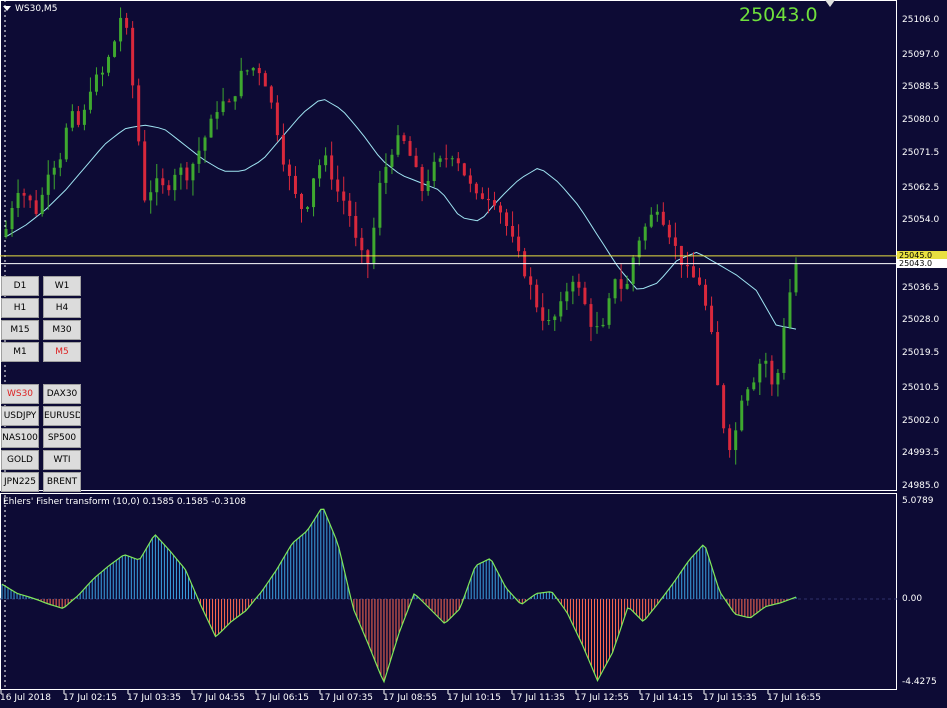 The image size is (947, 708). I want to click on time-axis-label: 17 Jul 15:35, so click(730, 698).